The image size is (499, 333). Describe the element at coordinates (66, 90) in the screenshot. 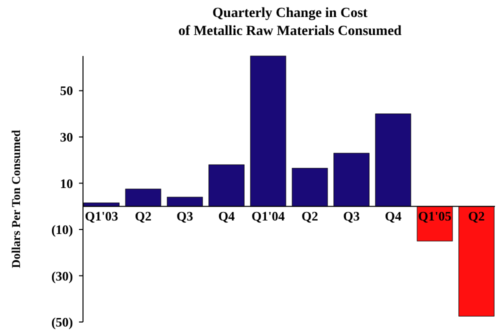

I see `y-tick-label: 50` at that location.